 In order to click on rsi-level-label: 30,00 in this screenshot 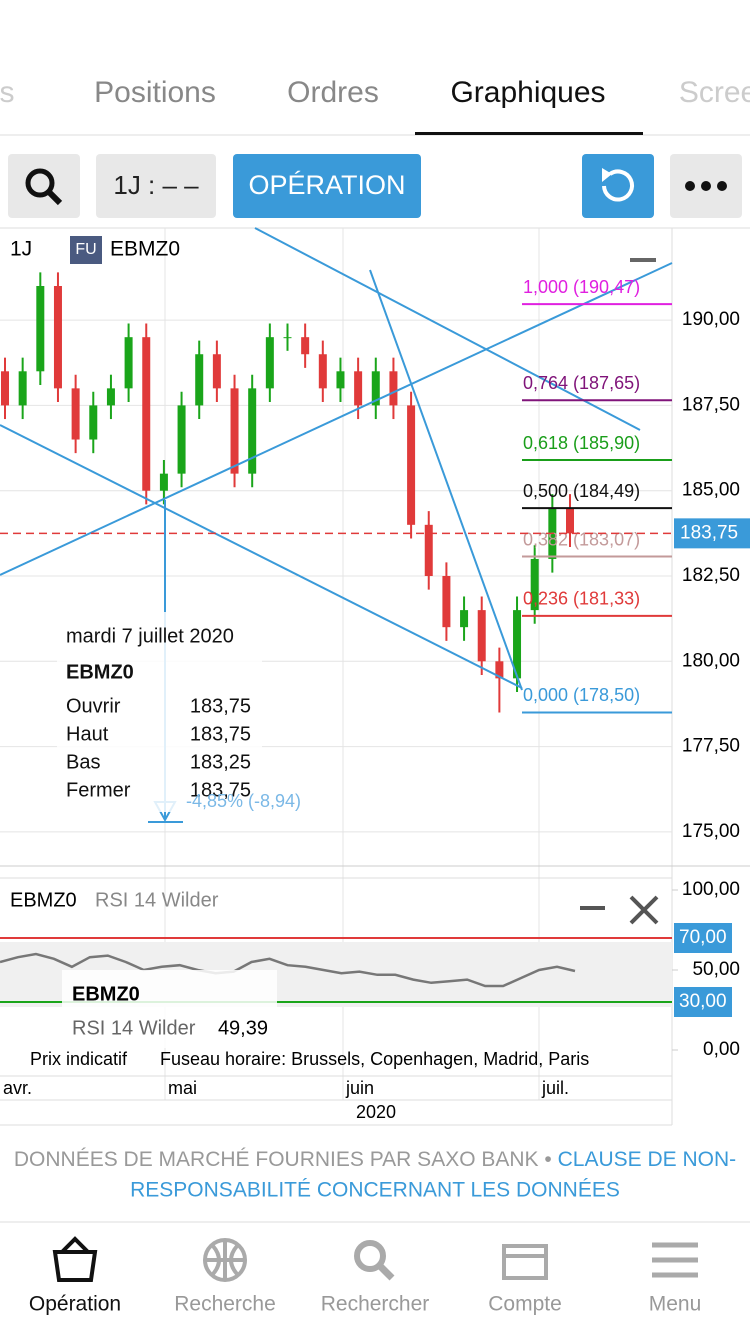, I will do `click(703, 1001)`.